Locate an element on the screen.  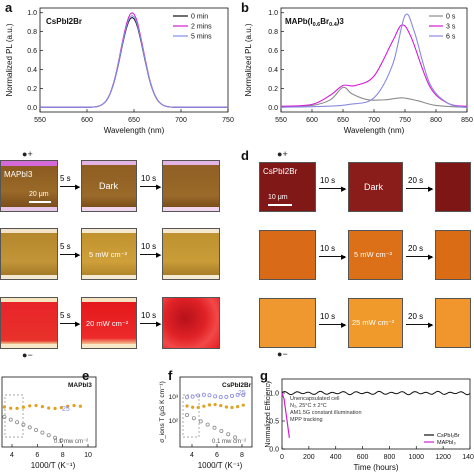
y-tick-label-g: 1.0 is located at coordinates (274, 394).